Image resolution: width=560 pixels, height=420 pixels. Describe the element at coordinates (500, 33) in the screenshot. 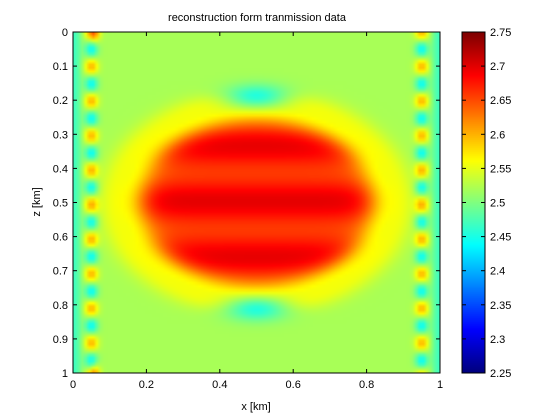

I see `colorbar-tick-label: 2.75` at that location.